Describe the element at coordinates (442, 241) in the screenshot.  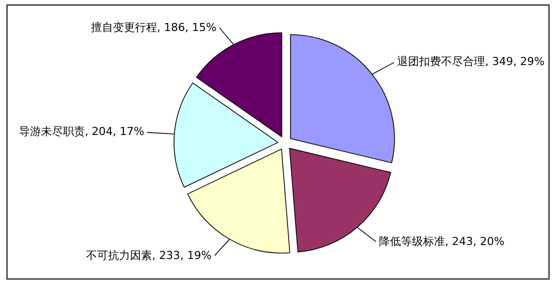
I see `slice-label: 降低等级标准, 243, 20%` at that location.